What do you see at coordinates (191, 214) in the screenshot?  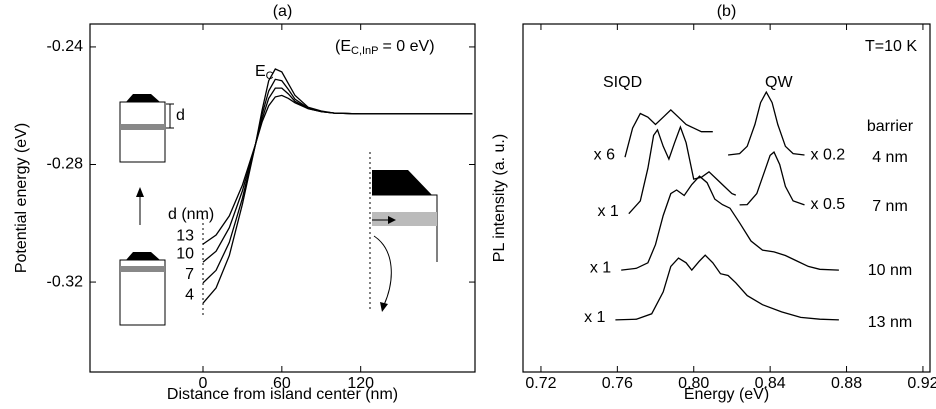 I see `legend-title: d (nm)` at bounding box center [191, 214].